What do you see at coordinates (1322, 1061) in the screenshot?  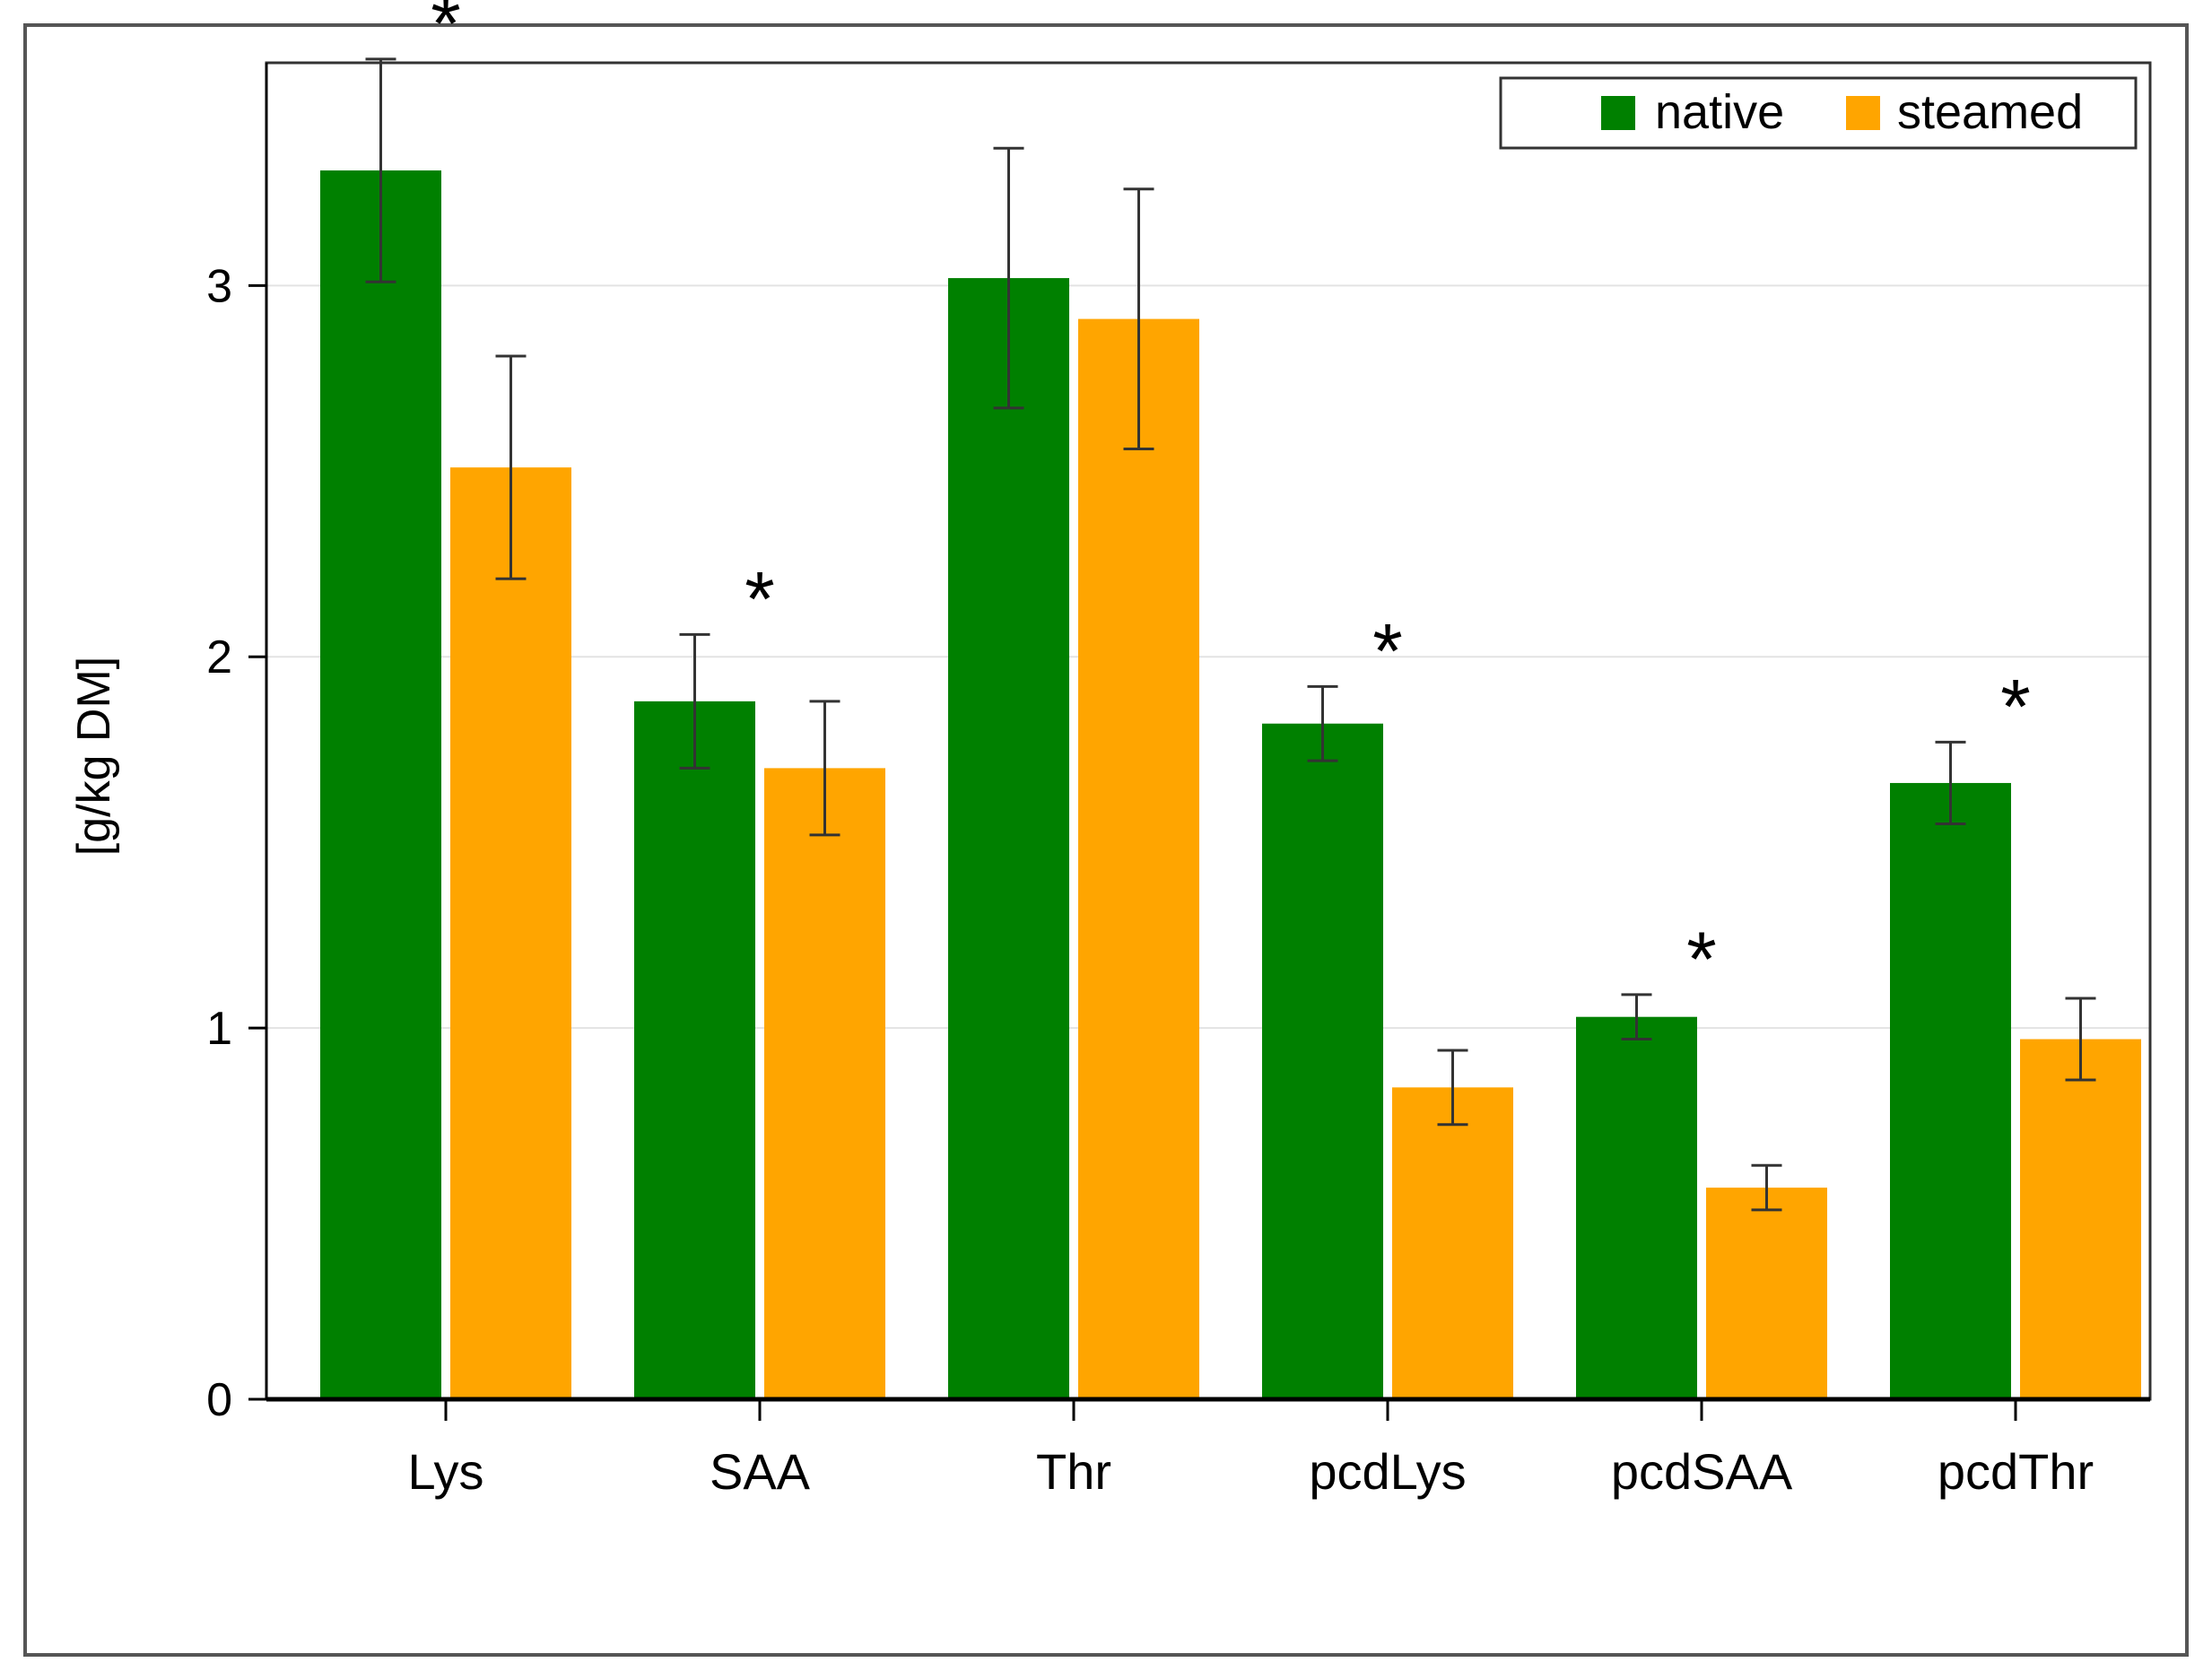 I see `bar-native-pcdLys` at bounding box center [1322, 1061].